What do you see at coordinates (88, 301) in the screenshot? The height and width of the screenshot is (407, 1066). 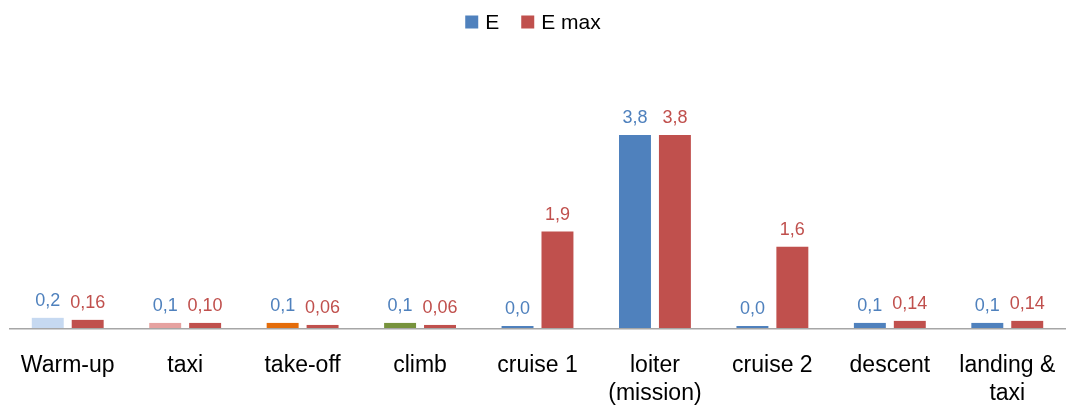 I see `data-label: 0,16` at bounding box center [88, 301].